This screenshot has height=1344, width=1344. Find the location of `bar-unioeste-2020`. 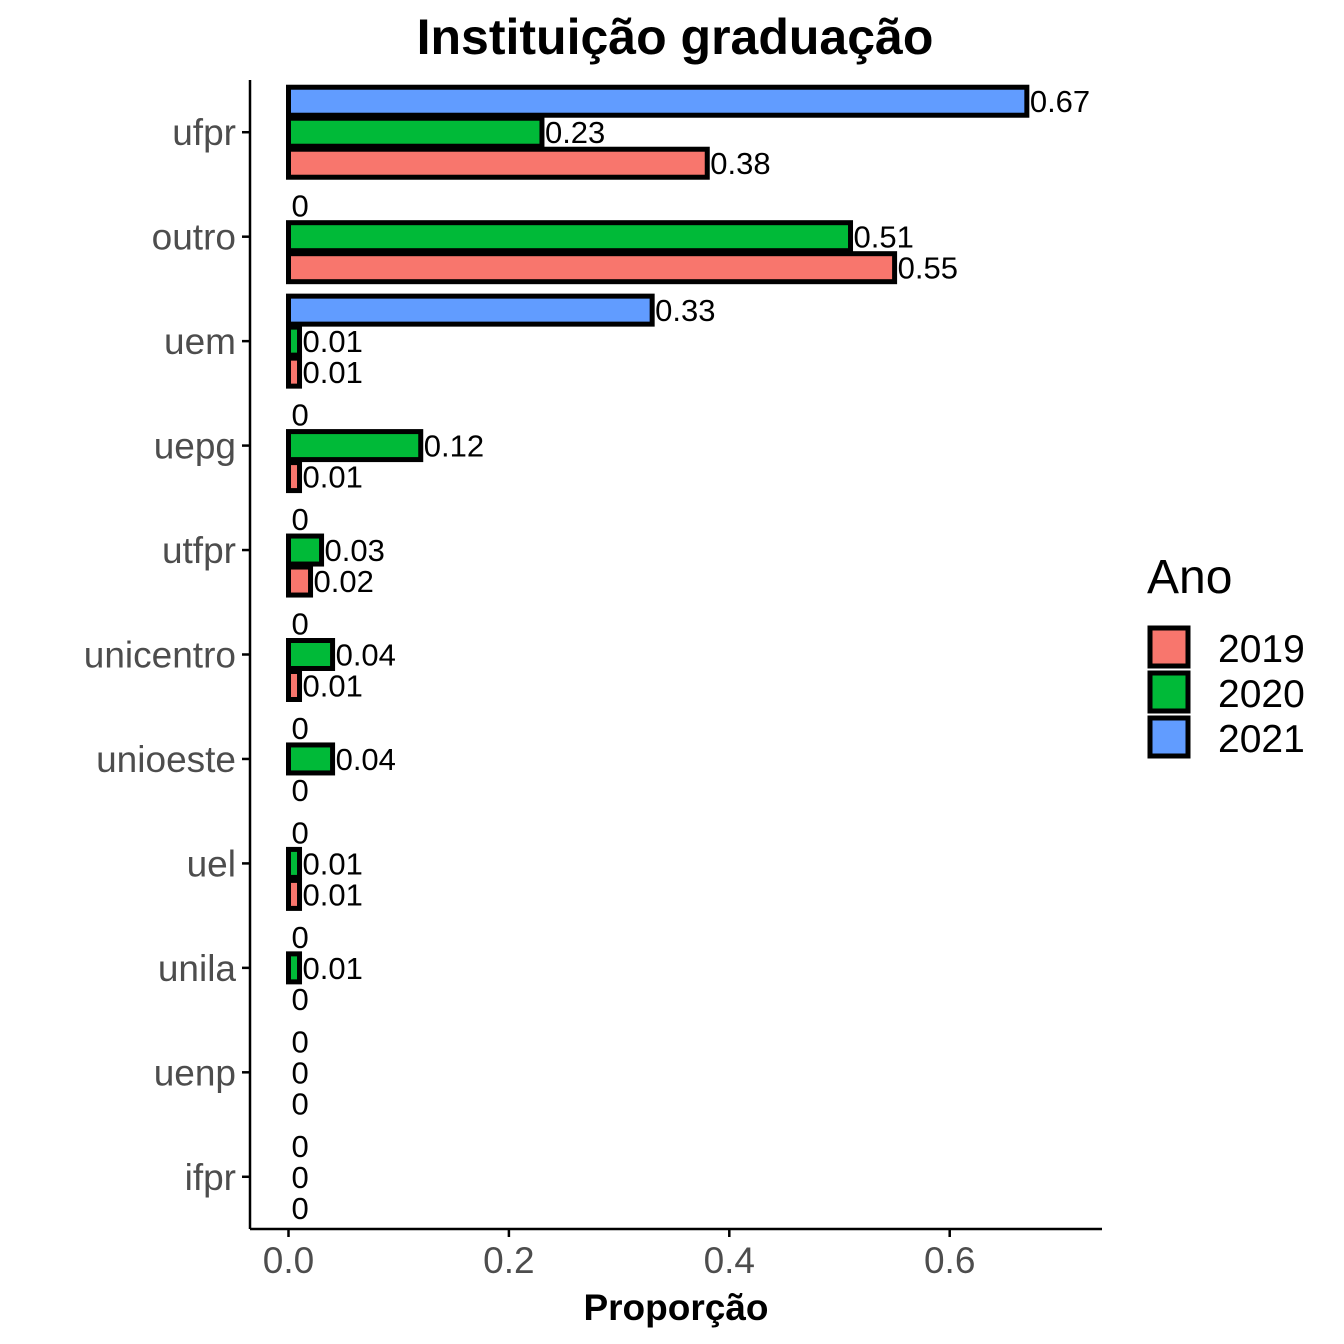

bar-unioeste-2020 is located at coordinates (311, 759).